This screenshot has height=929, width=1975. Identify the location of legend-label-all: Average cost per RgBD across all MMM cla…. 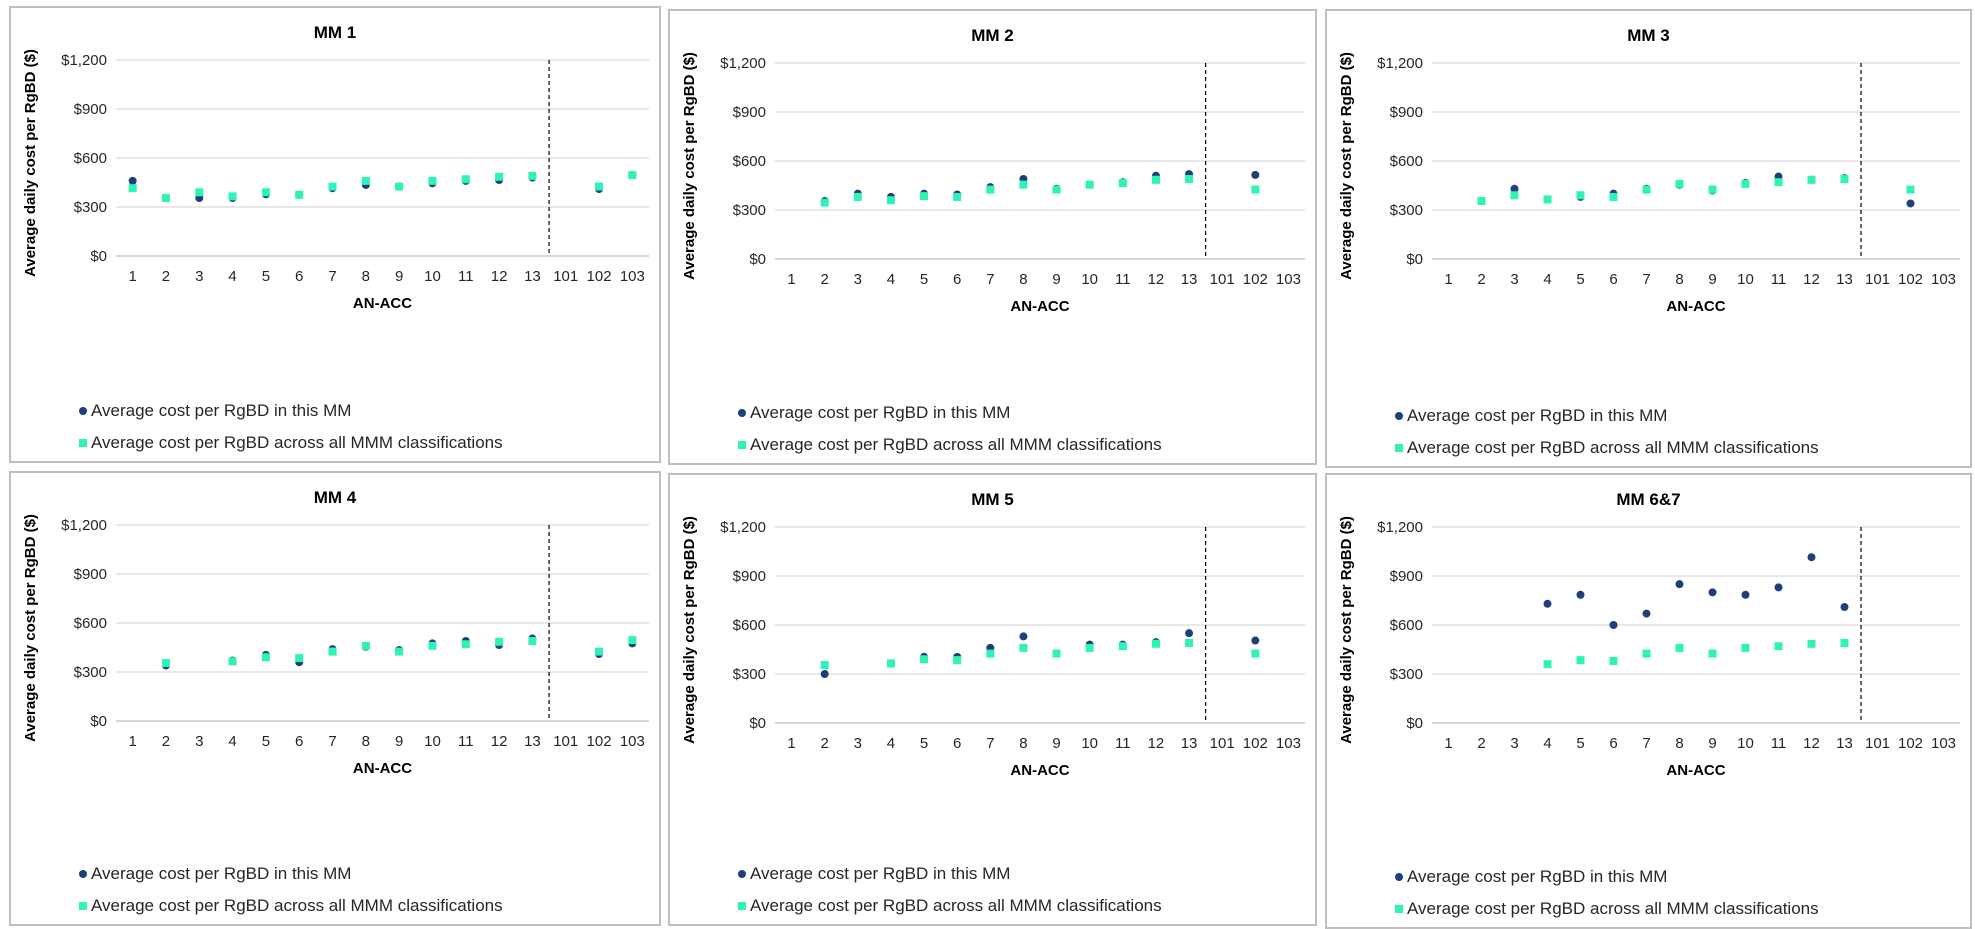
(297, 442).